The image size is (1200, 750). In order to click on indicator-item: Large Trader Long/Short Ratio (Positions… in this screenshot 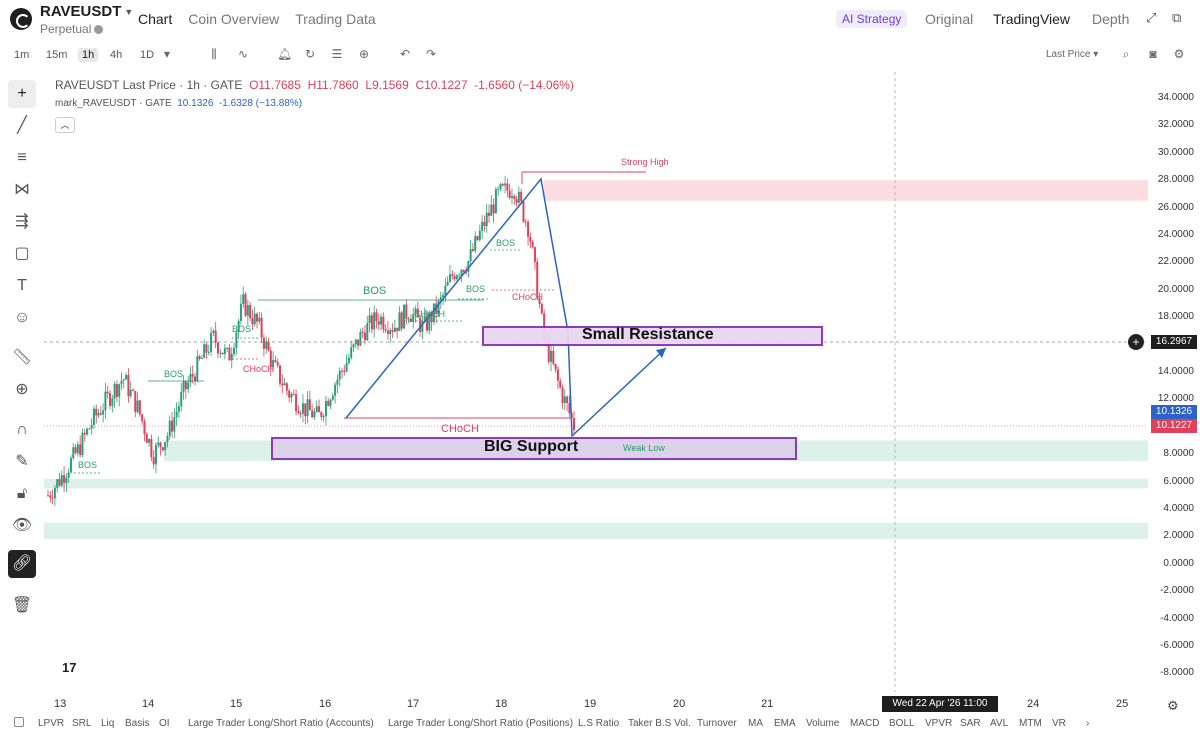, I will do `click(481, 723)`.